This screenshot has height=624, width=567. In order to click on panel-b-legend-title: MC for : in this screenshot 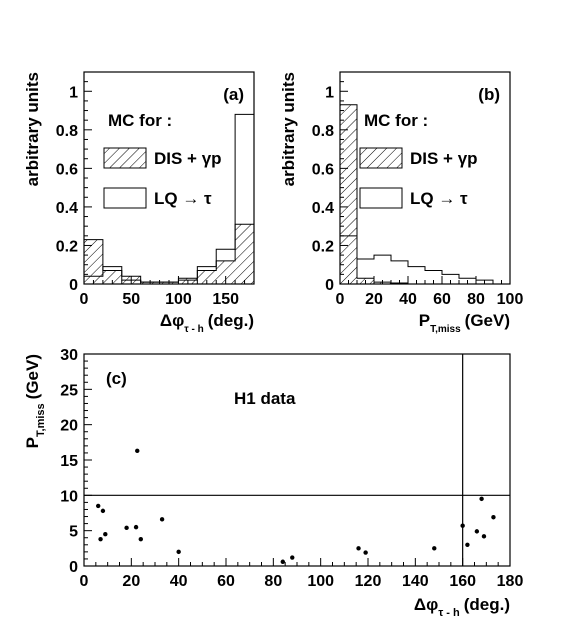, I will do `click(396, 120)`.